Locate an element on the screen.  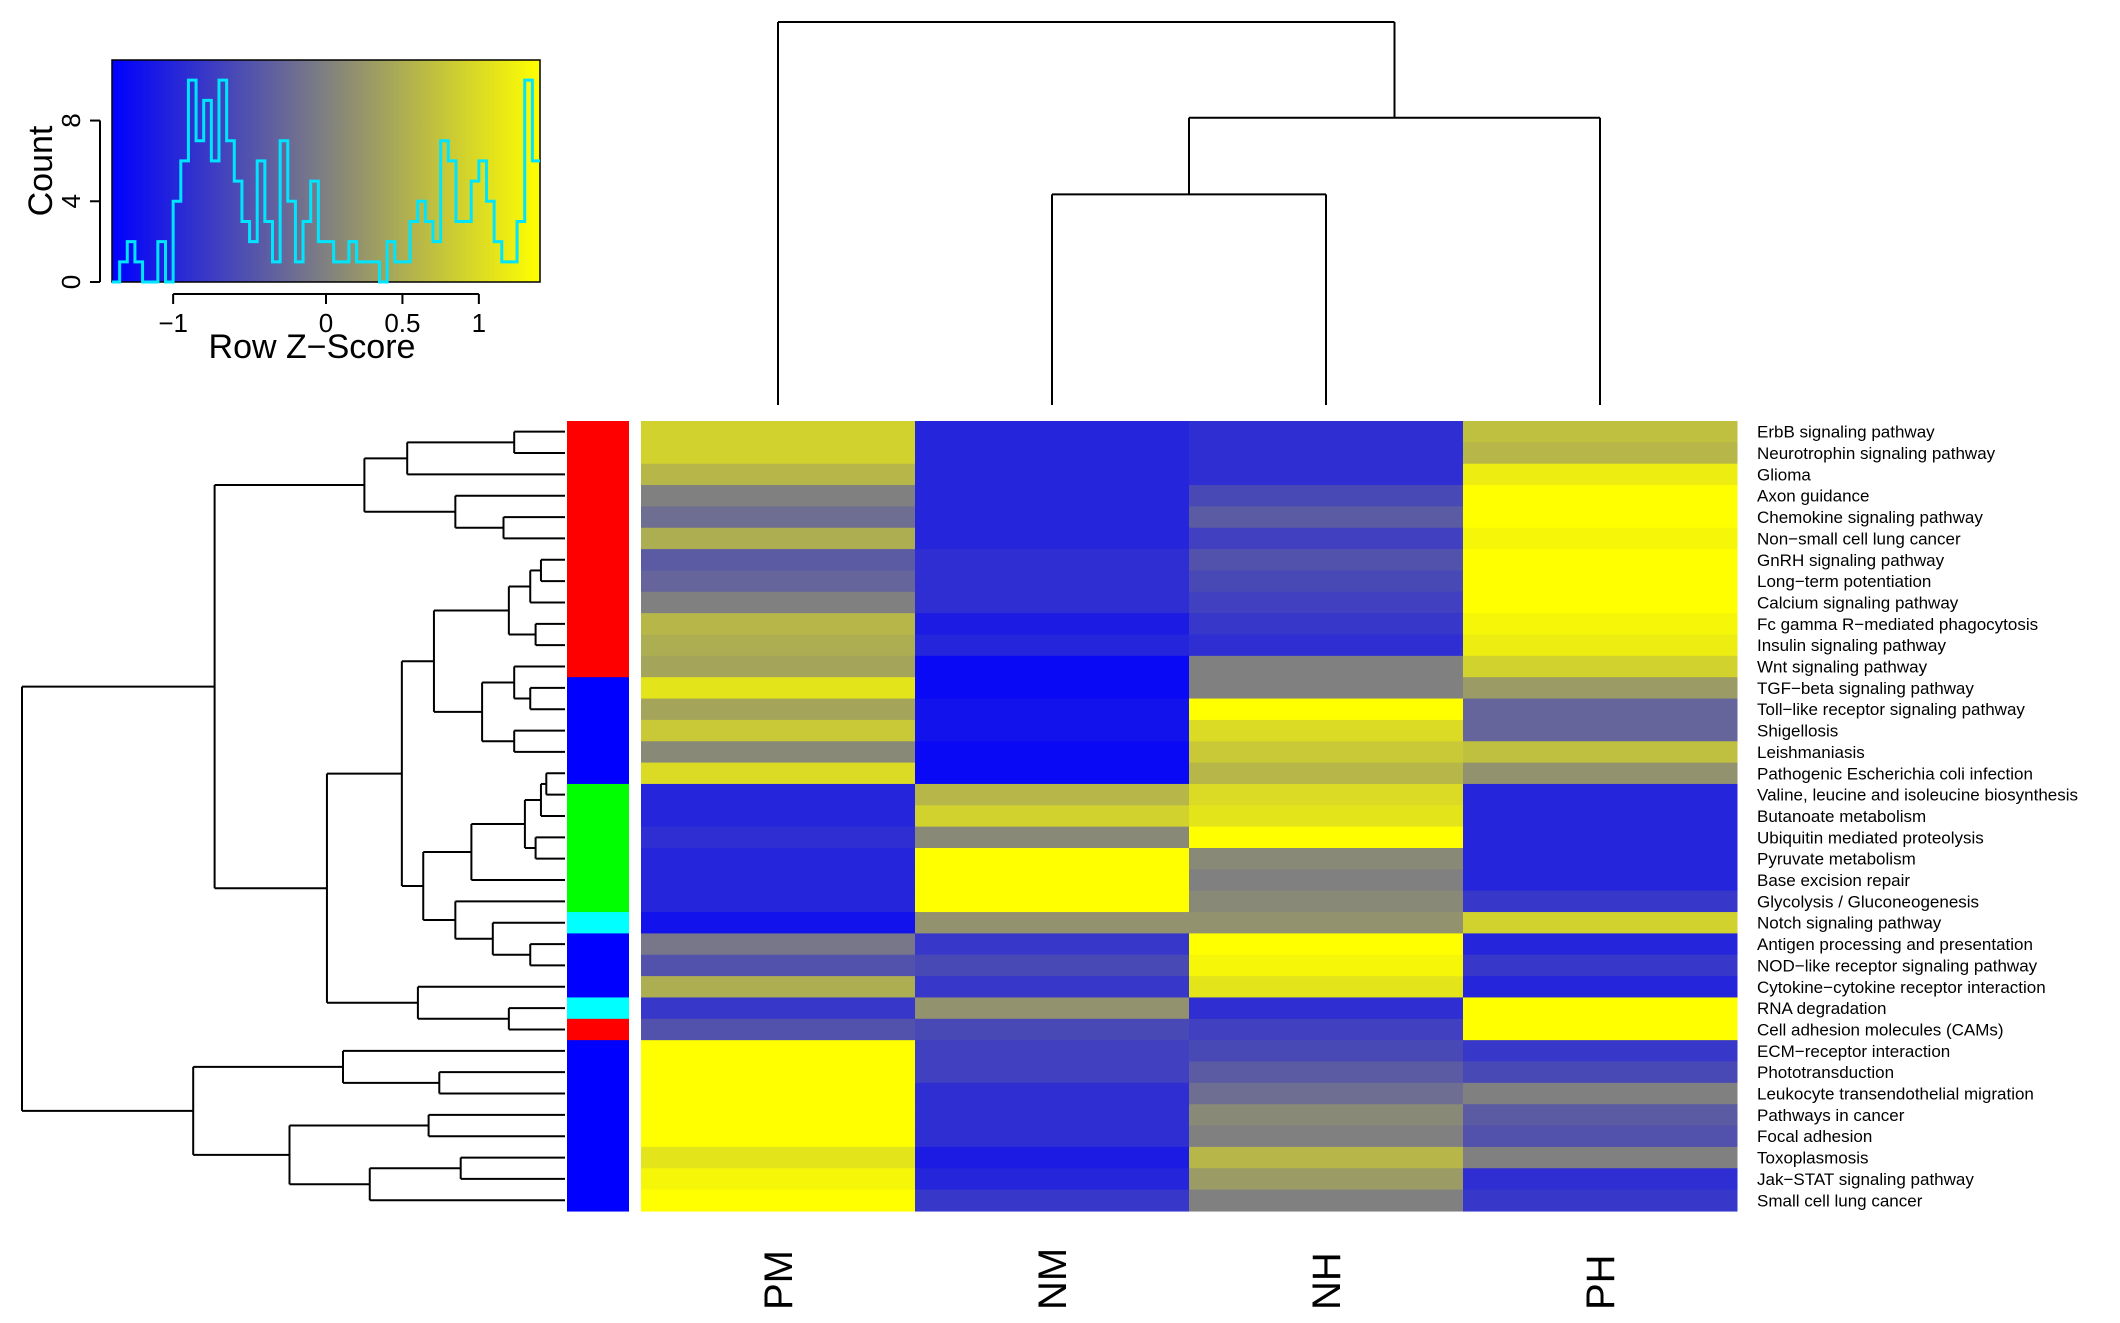
row-label: Neurotrophin signaling pathway is located at coordinates (1876, 453).